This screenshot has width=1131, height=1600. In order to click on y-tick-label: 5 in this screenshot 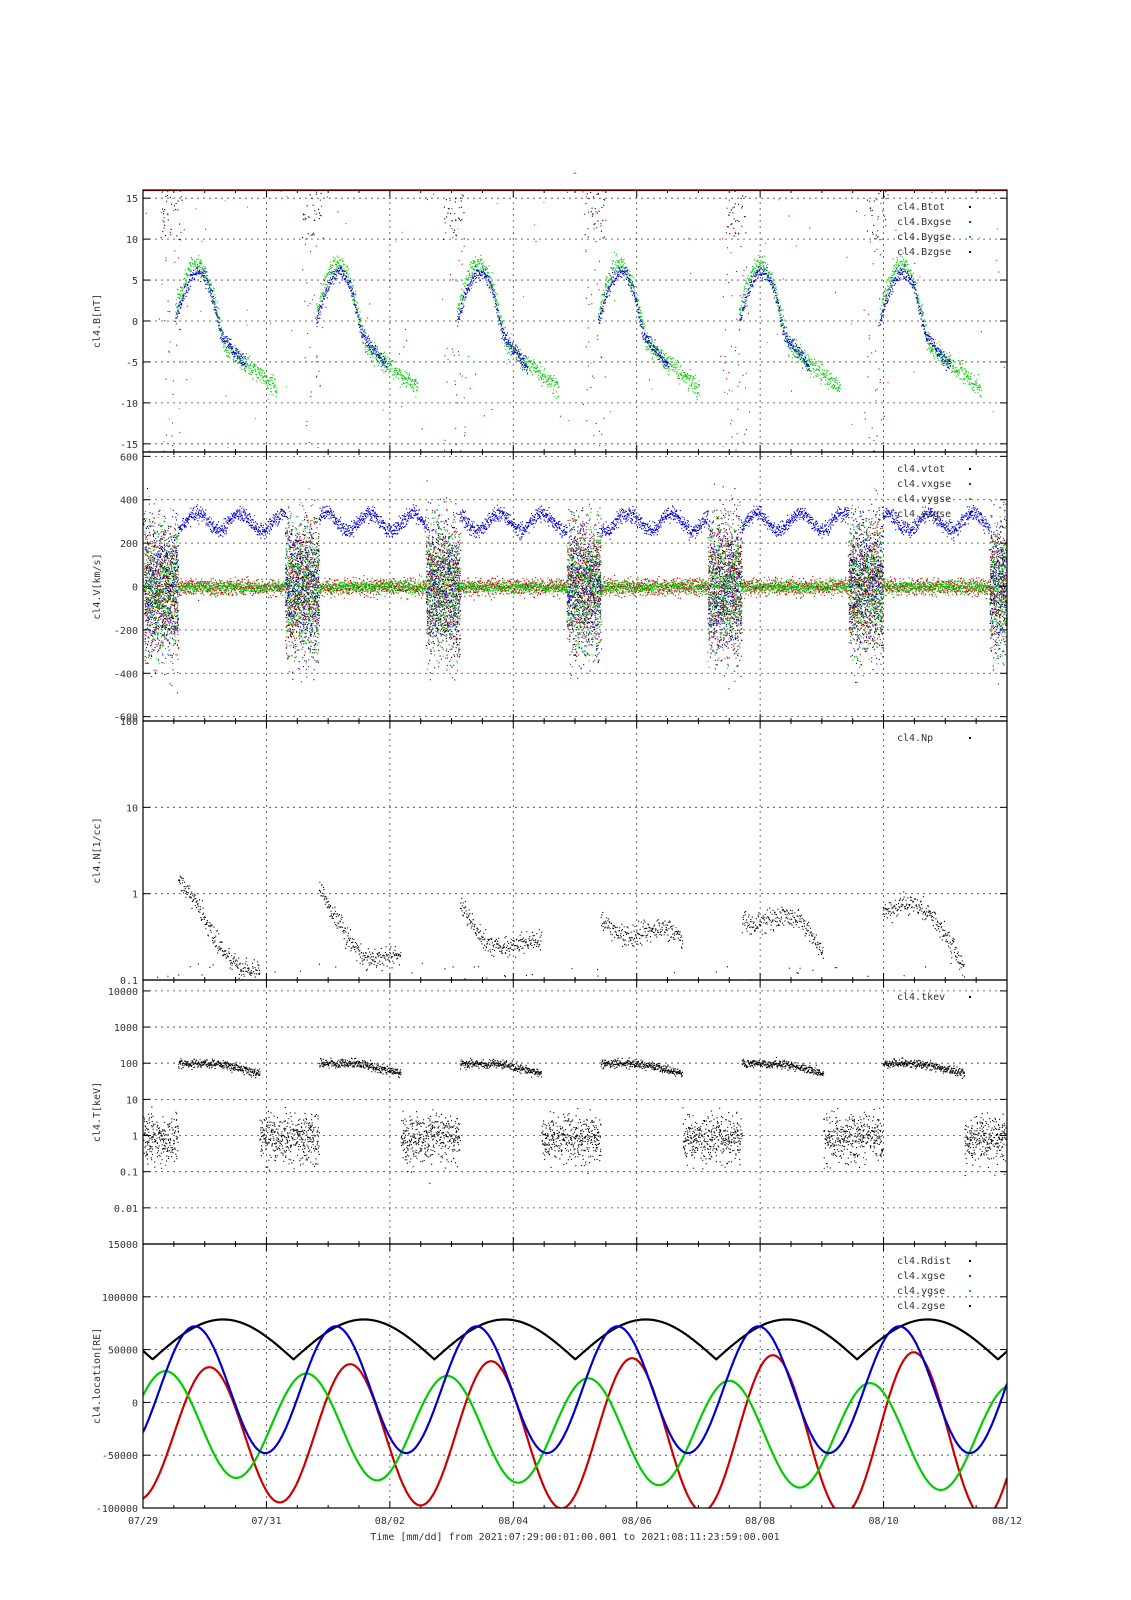, I will do `click(135, 281)`.